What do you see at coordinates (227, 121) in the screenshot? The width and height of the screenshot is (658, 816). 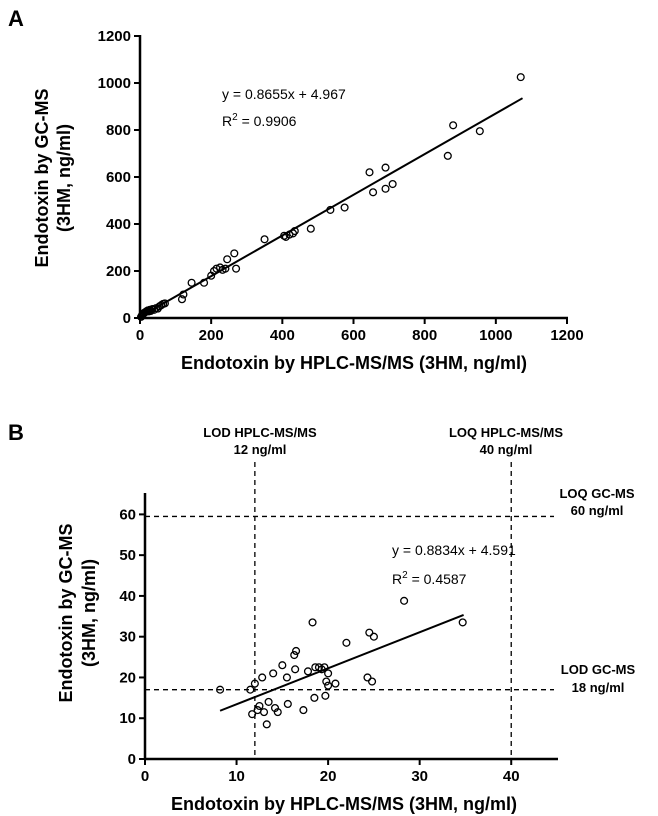 I see `panel-a-r-label: R` at bounding box center [227, 121].